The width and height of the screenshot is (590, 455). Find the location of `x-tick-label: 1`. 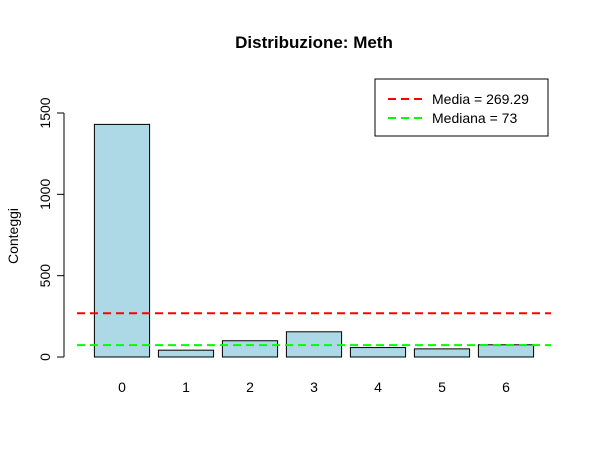

x-tick-label: 1 is located at coordinates (186, 387).